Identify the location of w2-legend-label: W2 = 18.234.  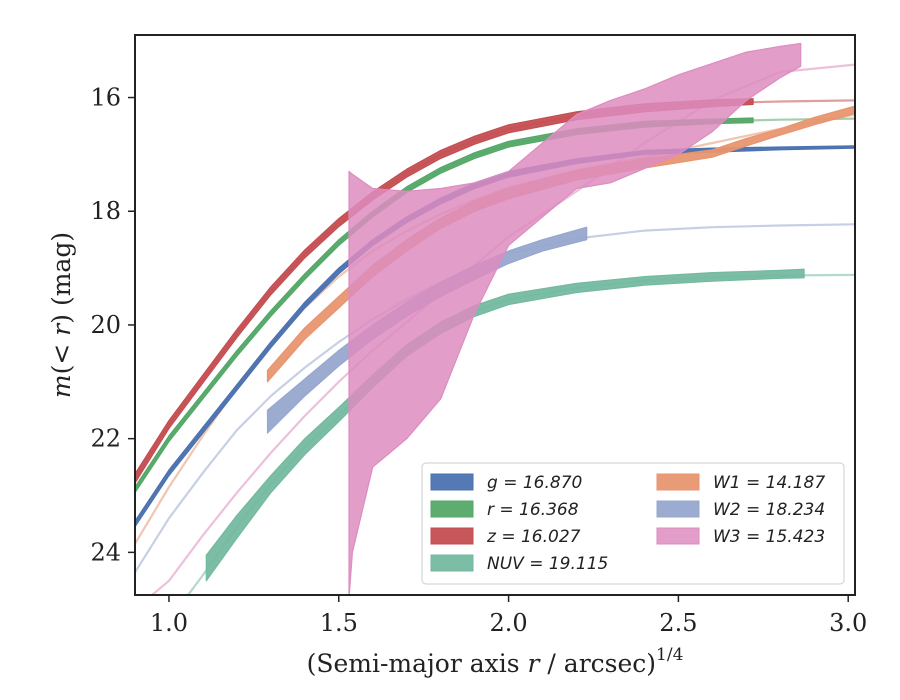
(769, 510).